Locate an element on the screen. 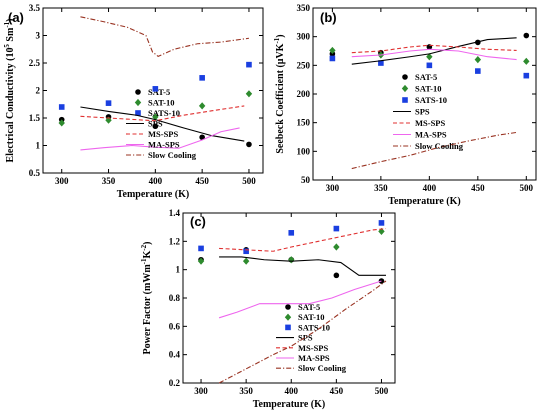 The width and height of the screenshot is (550, 414). y-tick-label: 150 is located at coordinates (304, 123).